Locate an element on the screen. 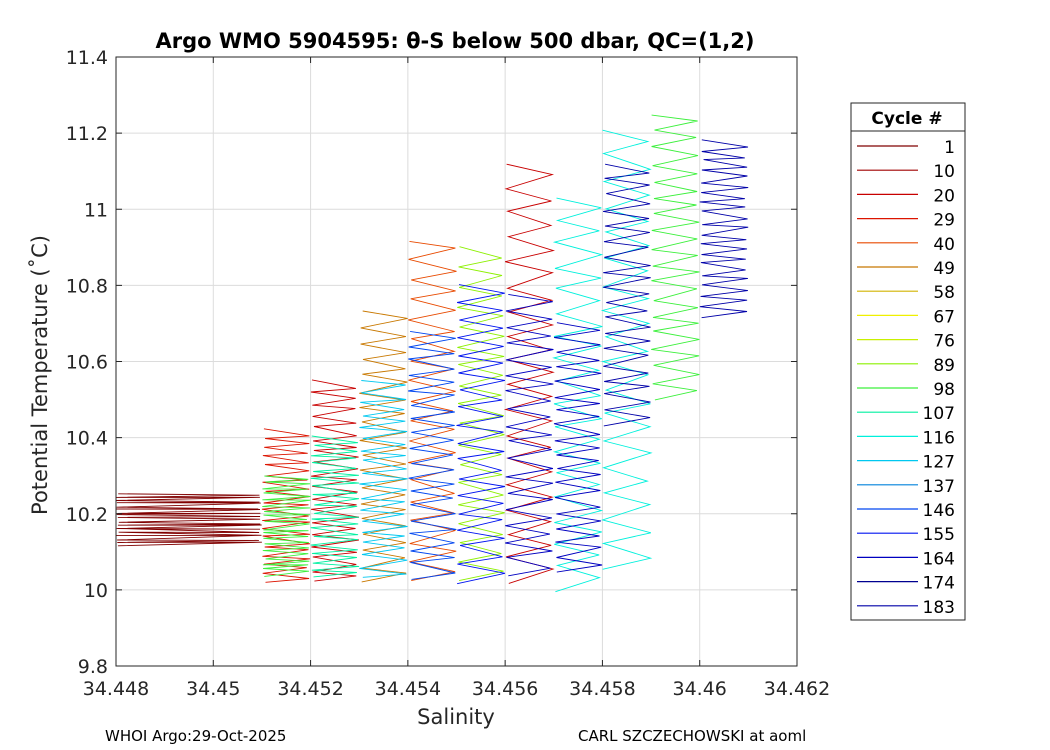 The image size is (1050, 750). legend-label: 116 is located at coordinates (939, 438).